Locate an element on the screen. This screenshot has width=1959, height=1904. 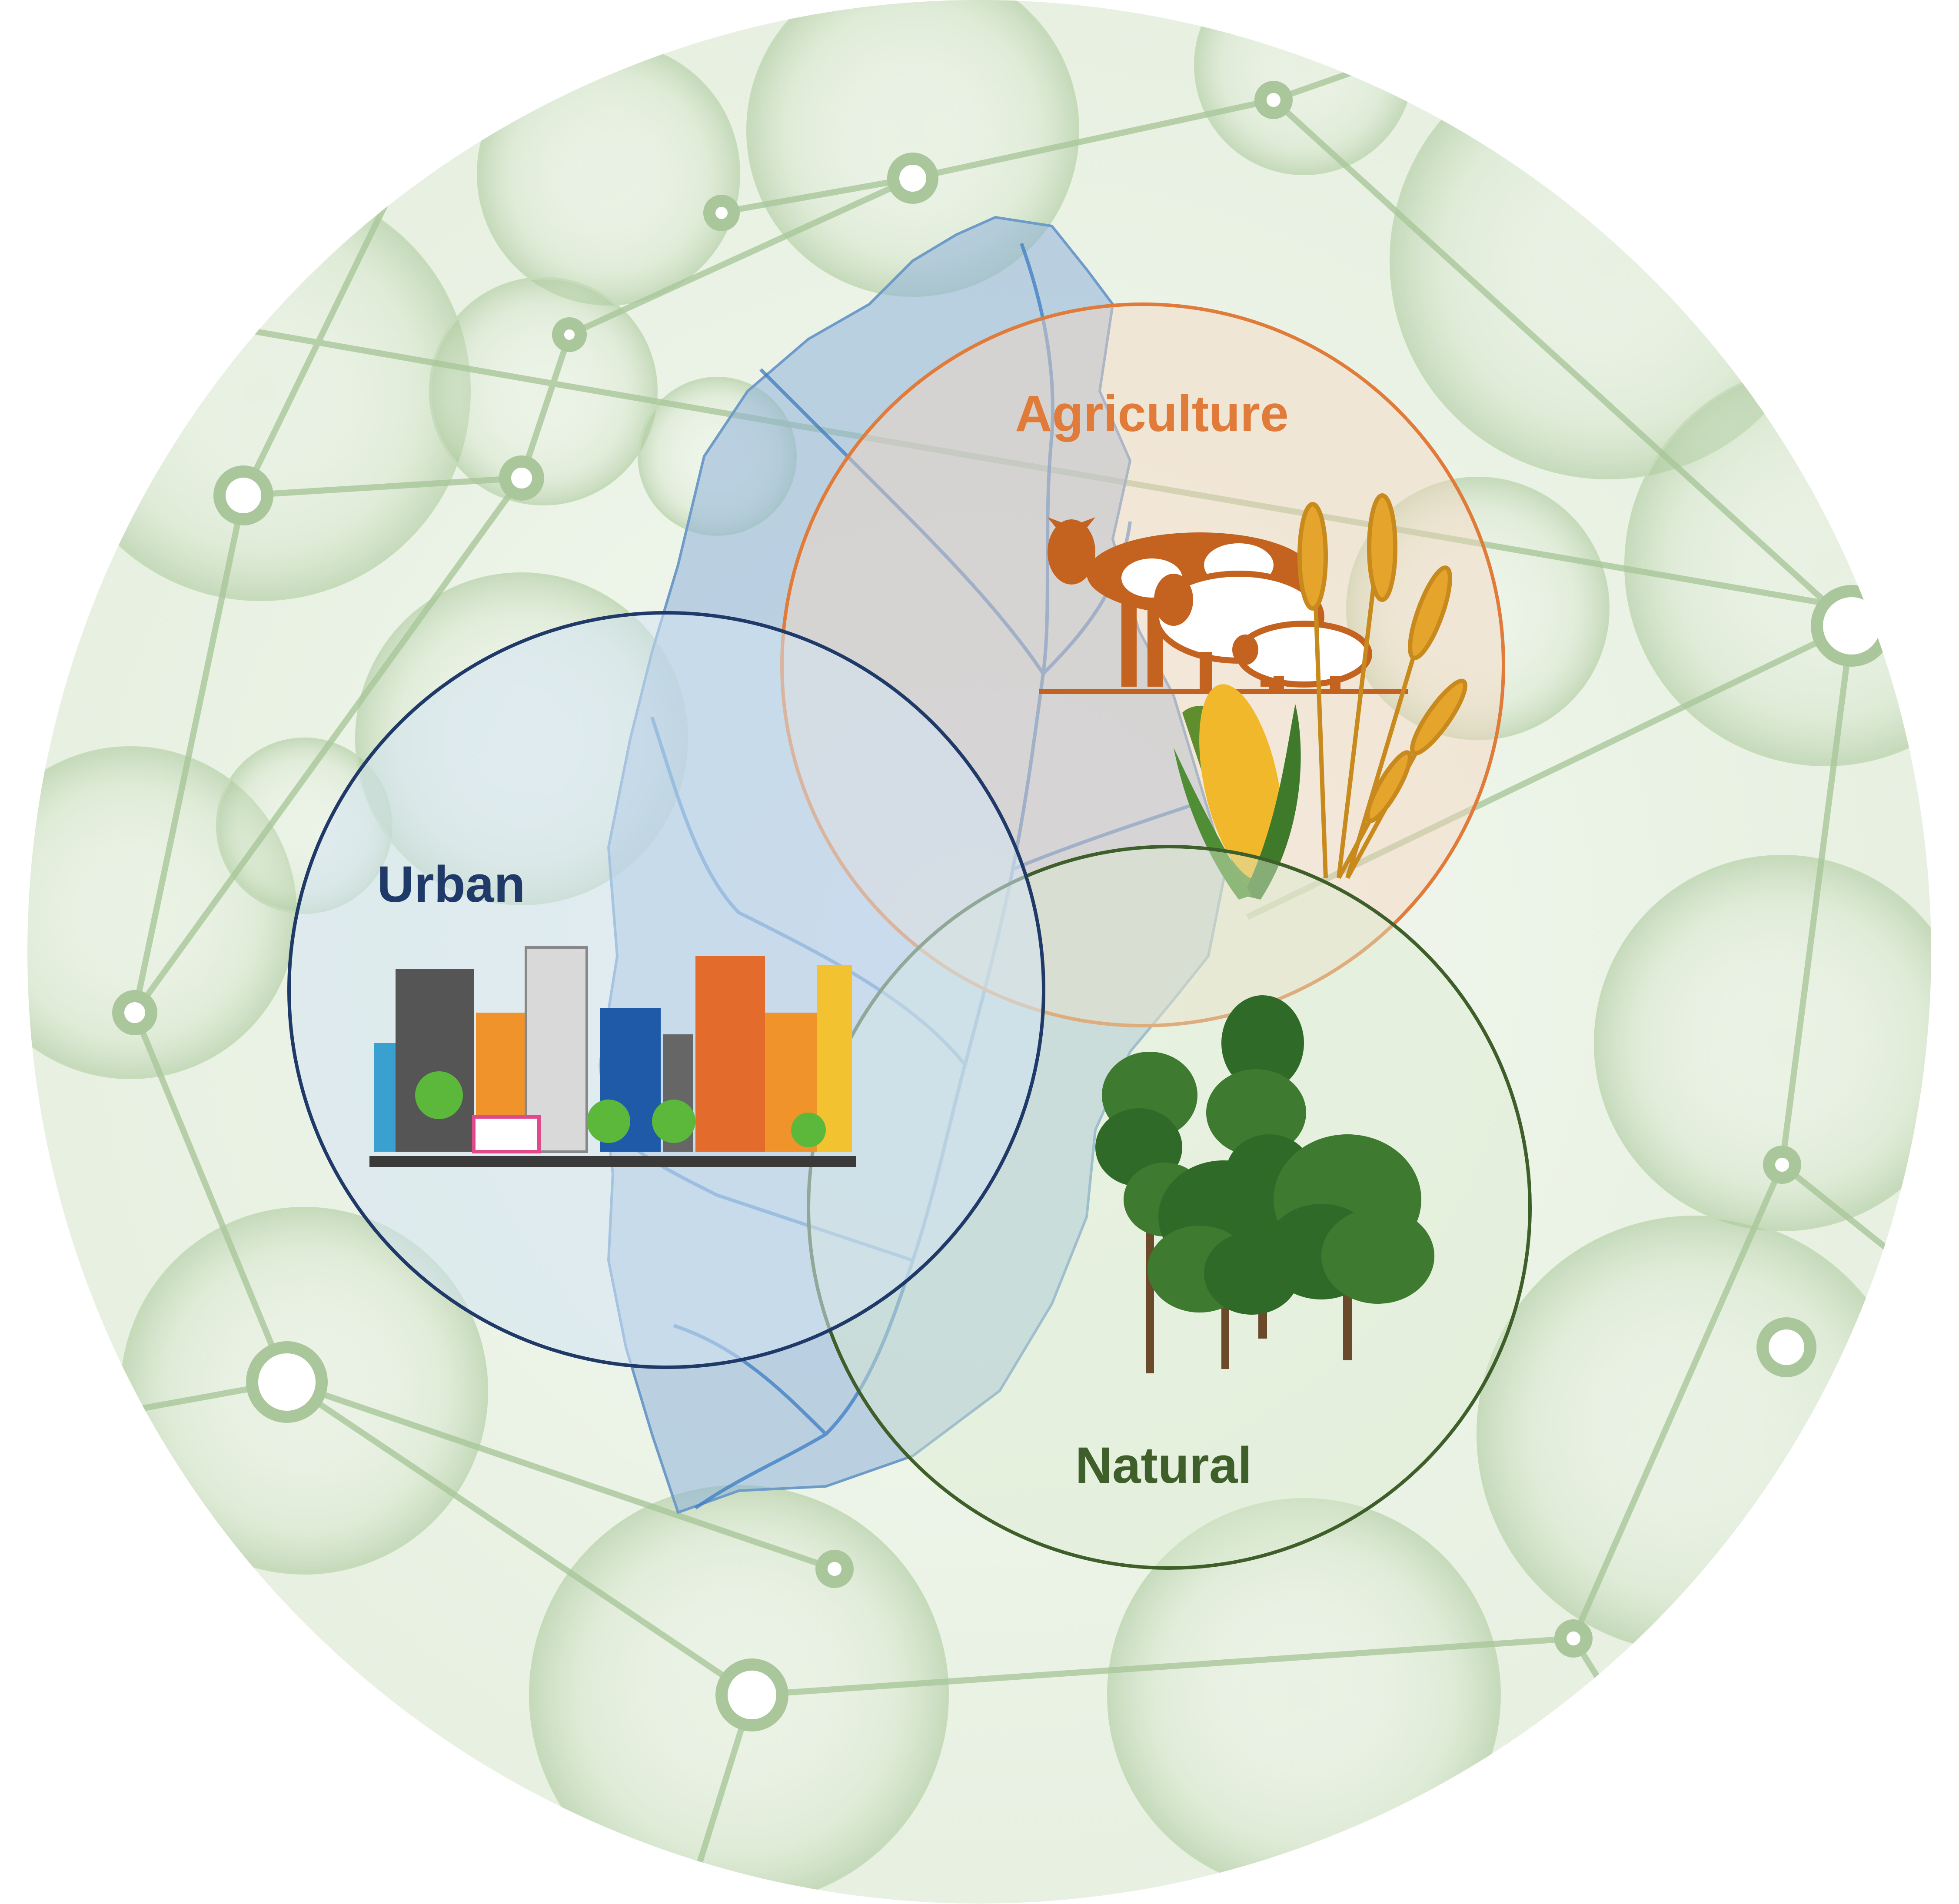
corn-icon is located at coordinates (1237, 792).